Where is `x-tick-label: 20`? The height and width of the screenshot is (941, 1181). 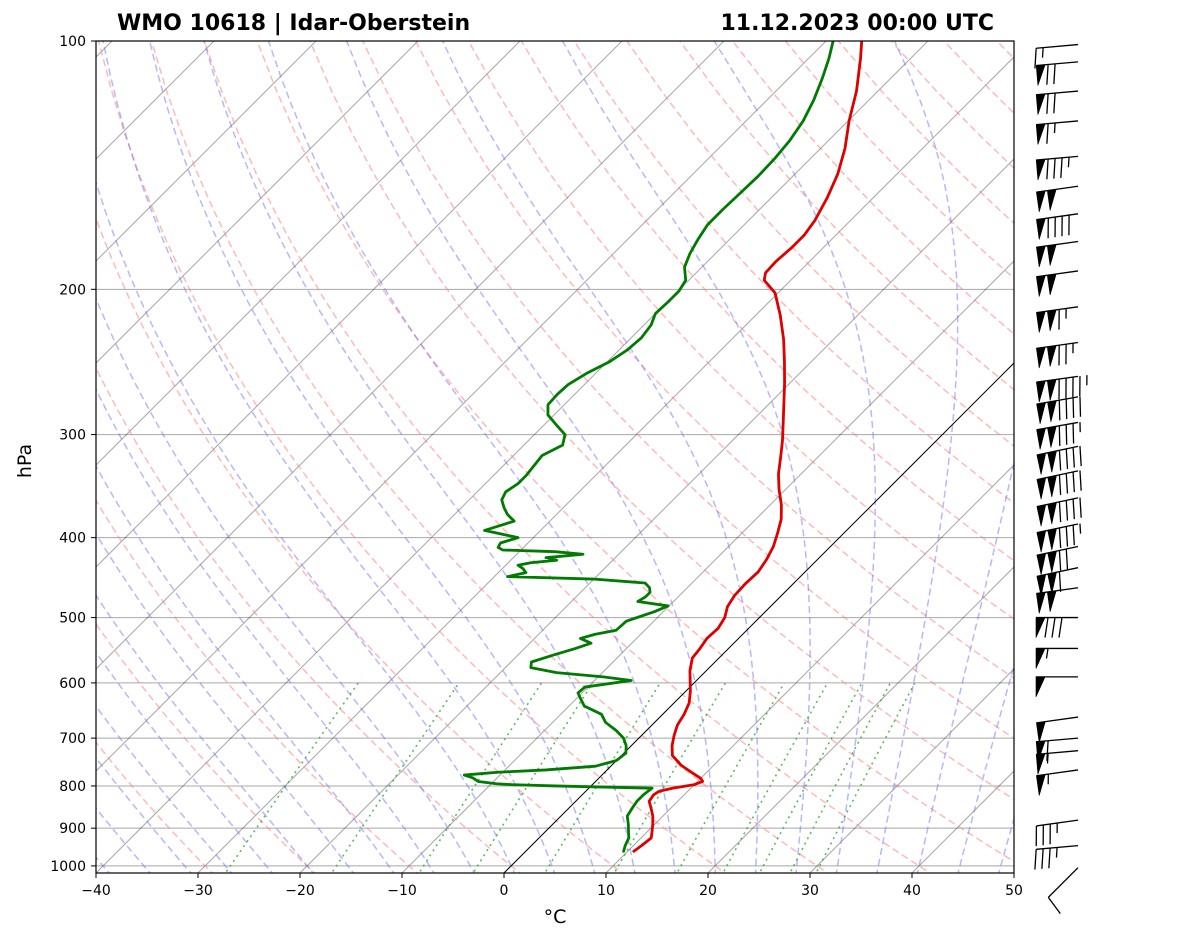 x-tick-label: 20 is located at coordinates (708, 891).